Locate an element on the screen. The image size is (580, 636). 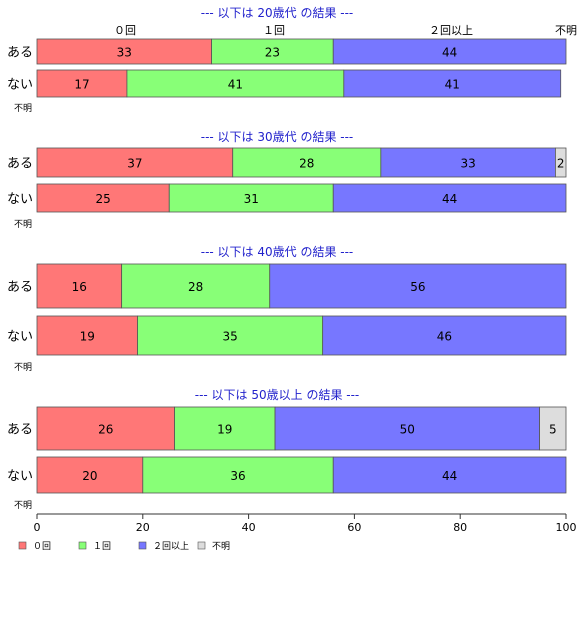
data-label-twoplus: 33 is located at coordinates (467, 164).